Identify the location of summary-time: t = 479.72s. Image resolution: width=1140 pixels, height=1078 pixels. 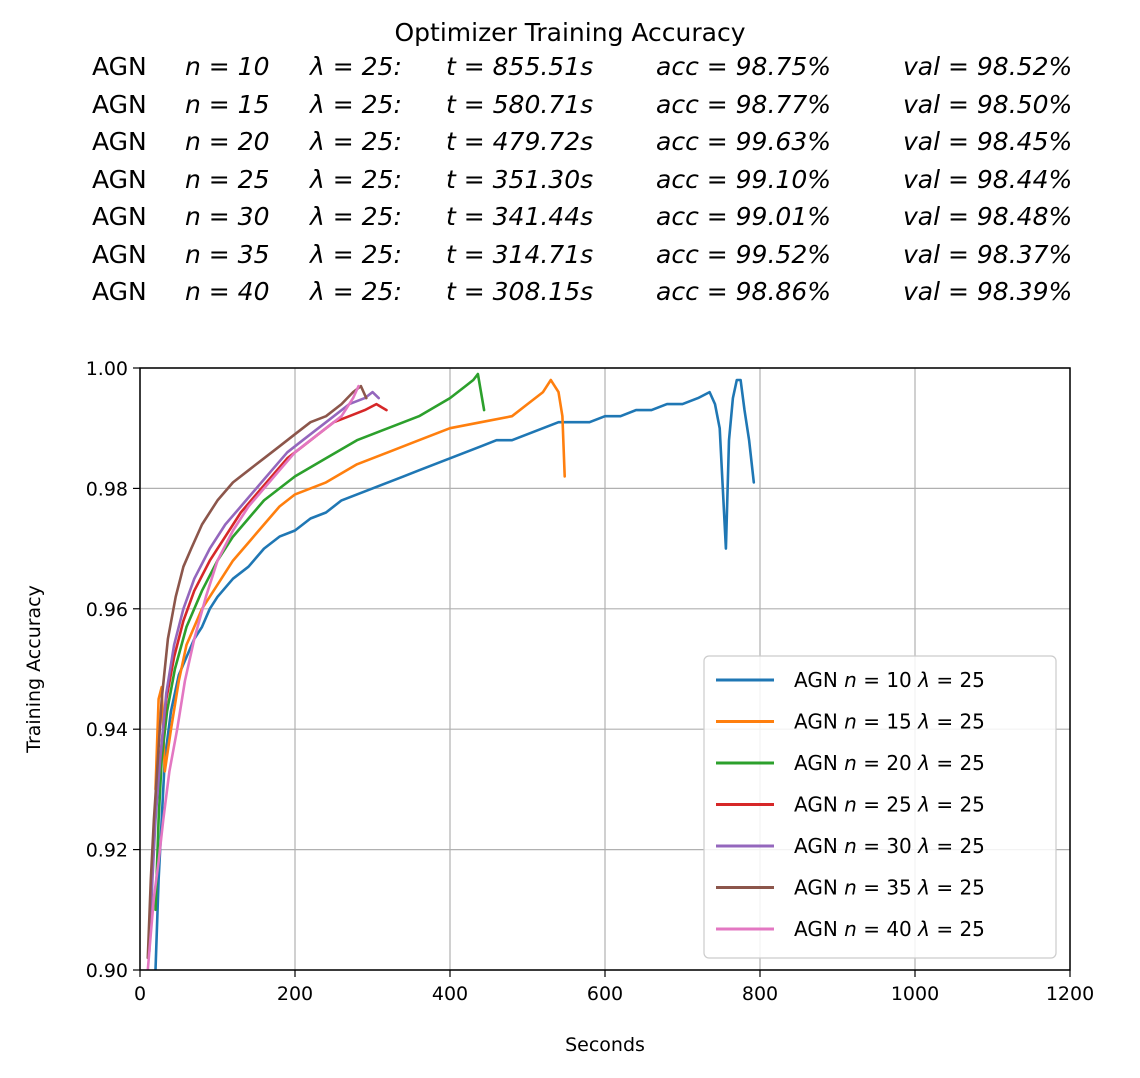
(520, 141).